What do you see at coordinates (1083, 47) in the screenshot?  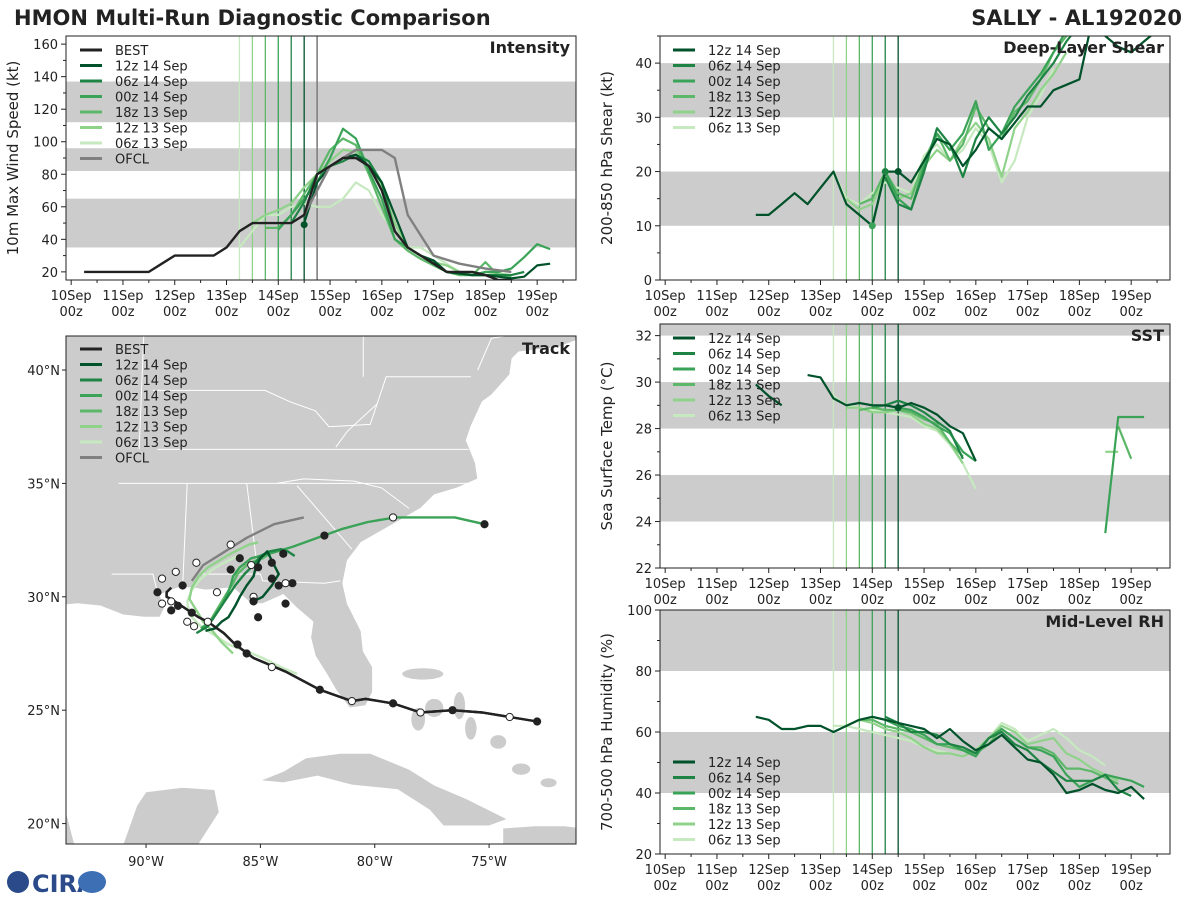 I see `shear-title: Deep-Layer Shear` at bounding box center [1083, 47].